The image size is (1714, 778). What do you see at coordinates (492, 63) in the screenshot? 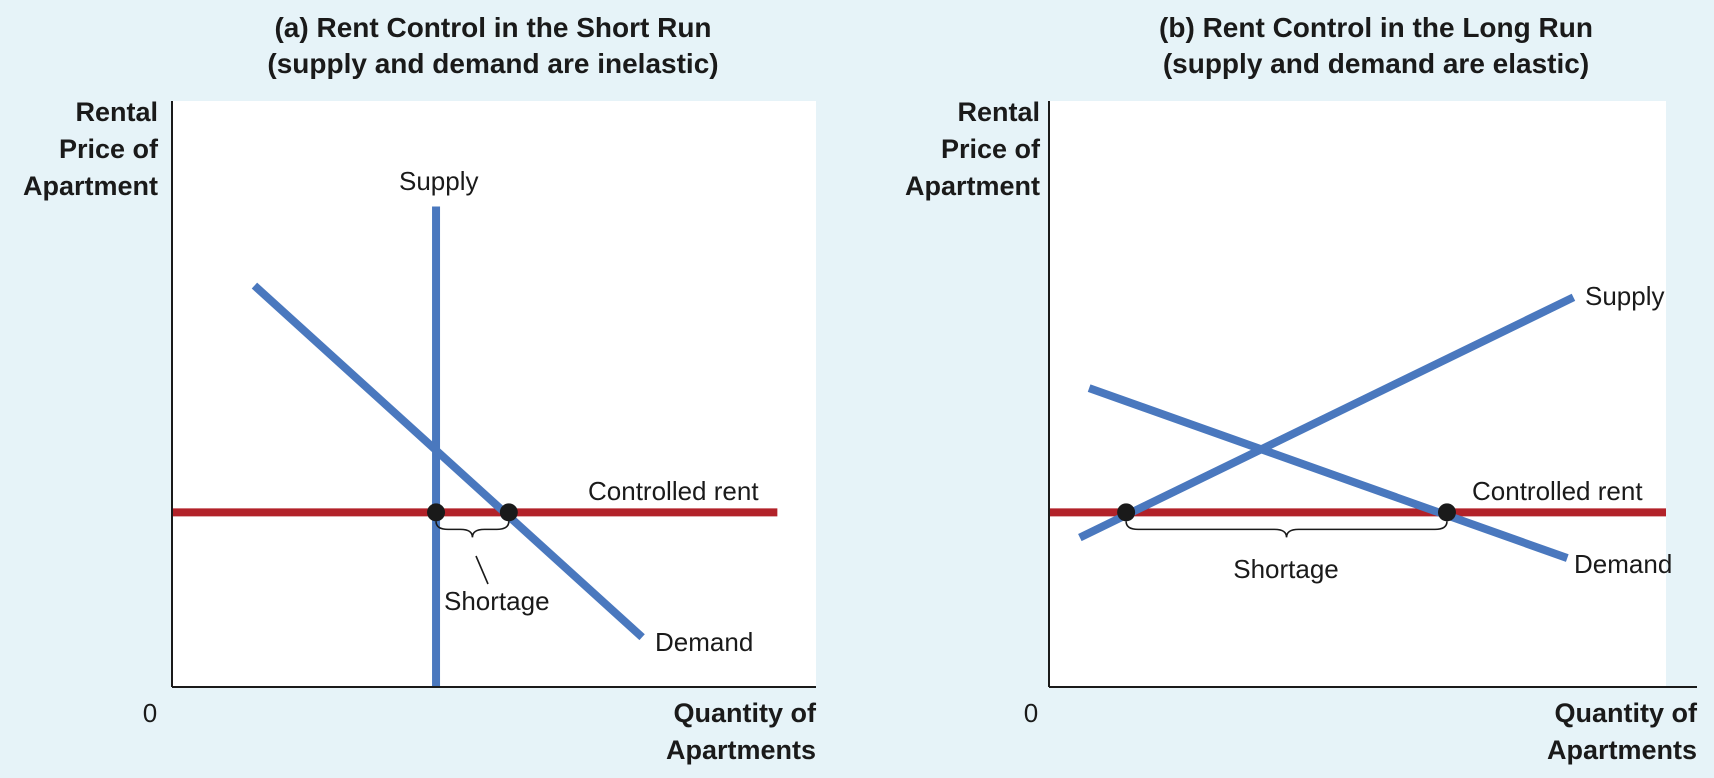
I see `panel-a-subtitle: (supply and demand are inelastic)` at bounding box center [492, 63].